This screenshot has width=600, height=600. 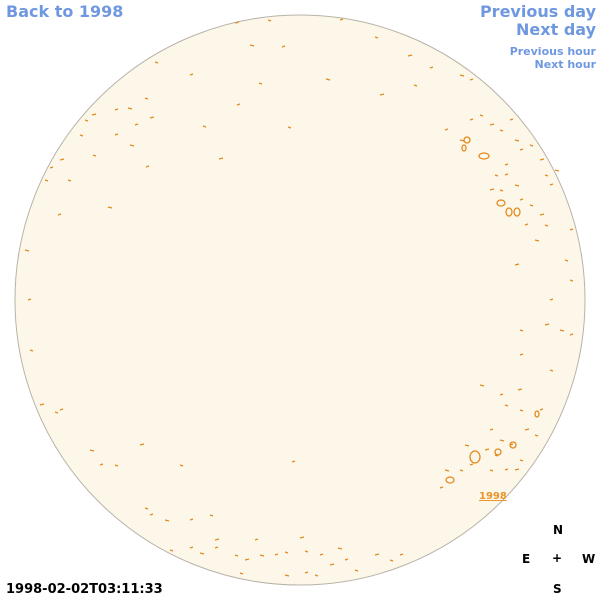 I want to click on next-day-link: Next day, so click(x=556, y=29).